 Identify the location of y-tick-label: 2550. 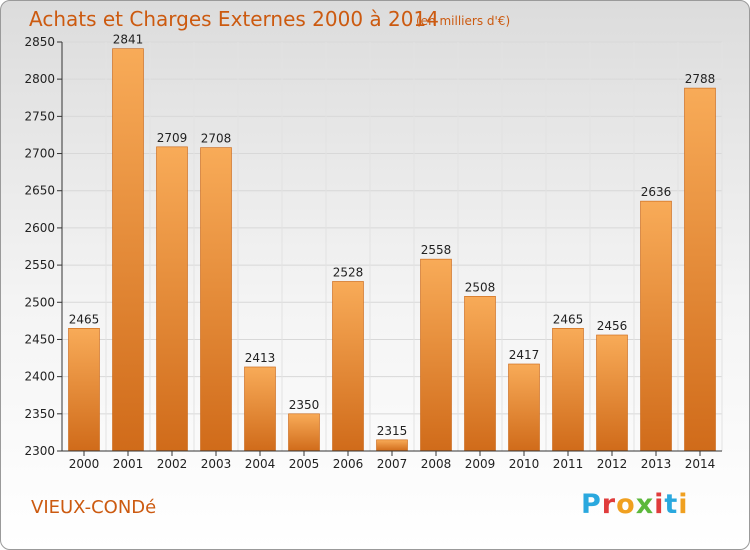
(39, 265).